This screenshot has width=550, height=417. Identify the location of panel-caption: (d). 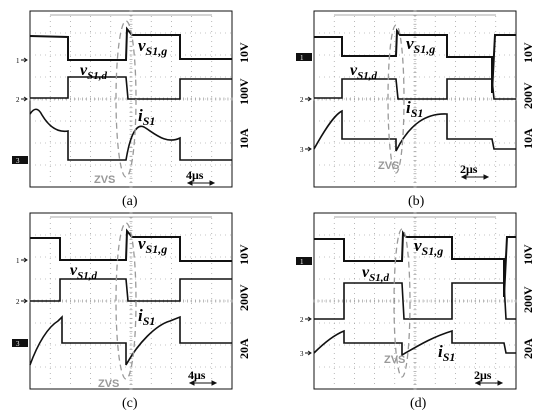
(418, 403).